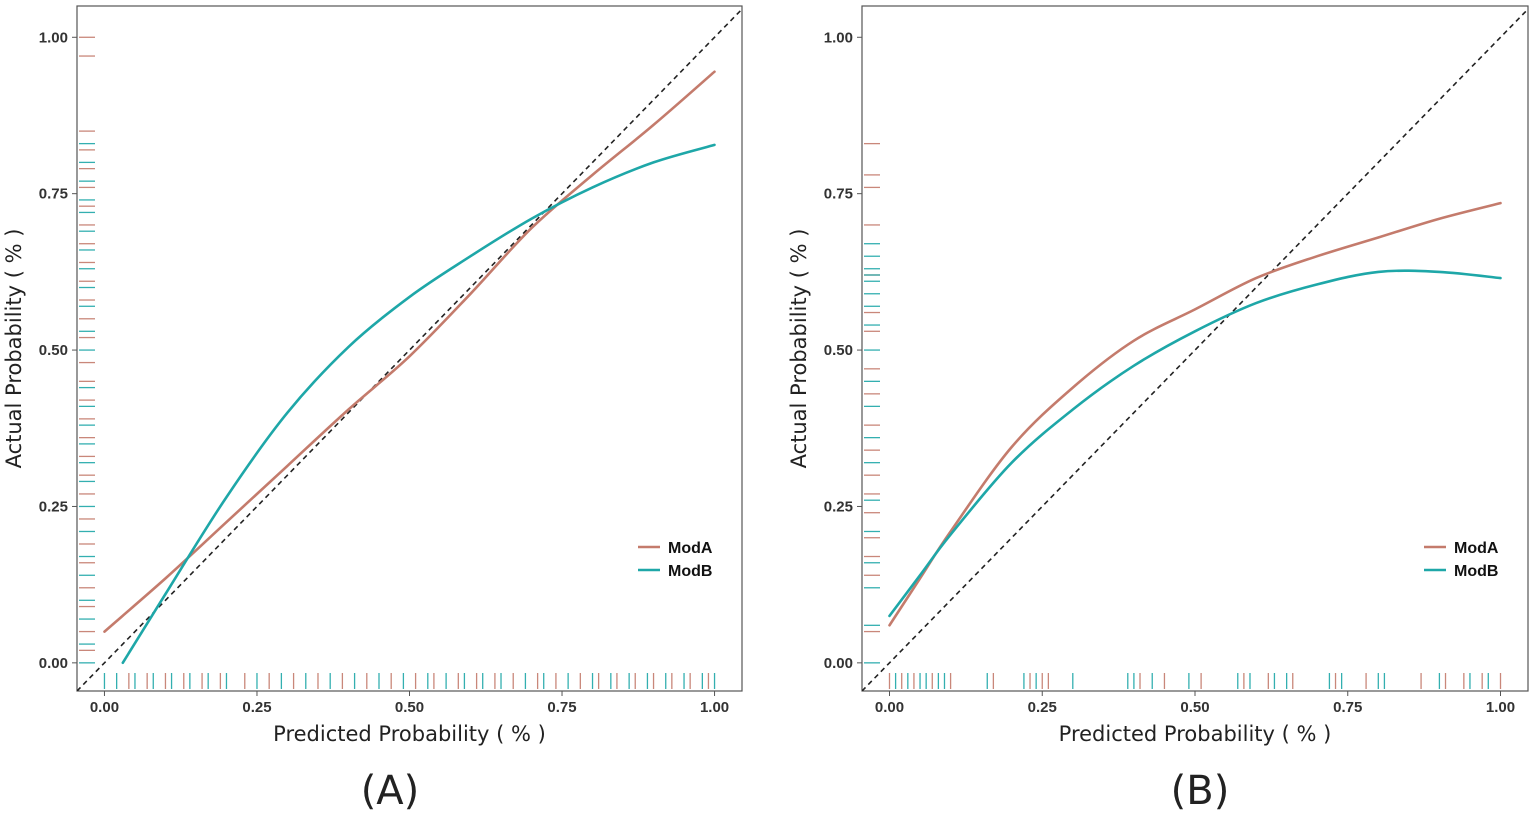 The image size is (1535, 814). What do you see at coordinates (1200, 791) in the screenshot?
I see `panel-label: (B)` at bounding box center [1200, 791].